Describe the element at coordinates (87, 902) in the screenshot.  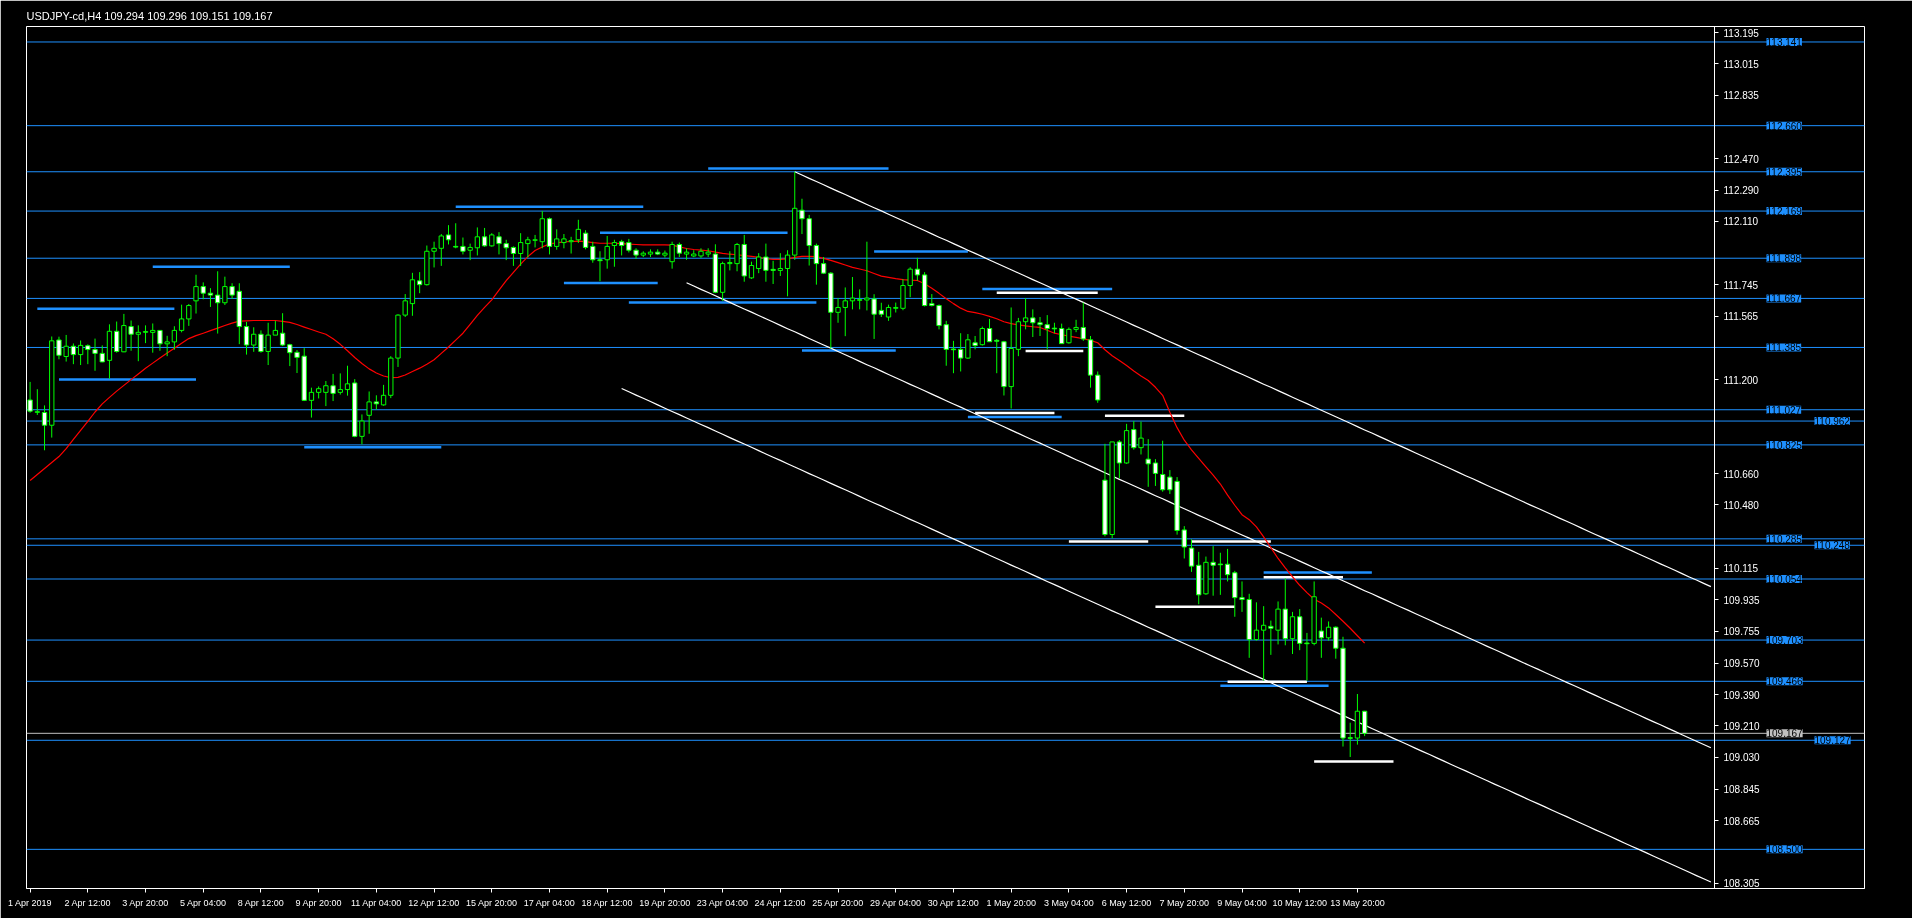
I see `x-tick-label: 2 Apr 12:00` at that location.